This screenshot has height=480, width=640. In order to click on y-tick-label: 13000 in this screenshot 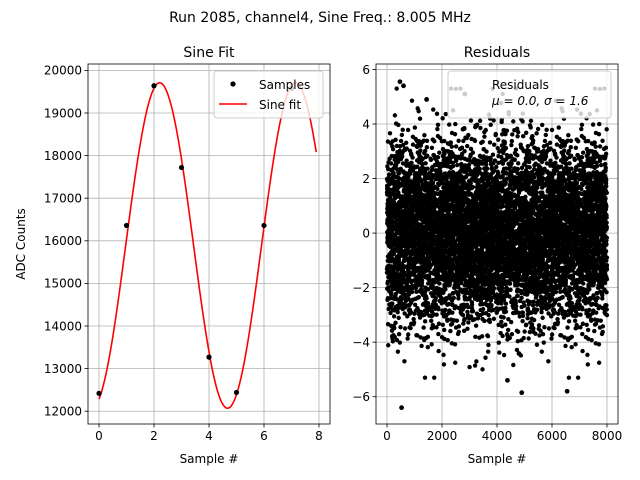, I will do `click(63, 369)`.